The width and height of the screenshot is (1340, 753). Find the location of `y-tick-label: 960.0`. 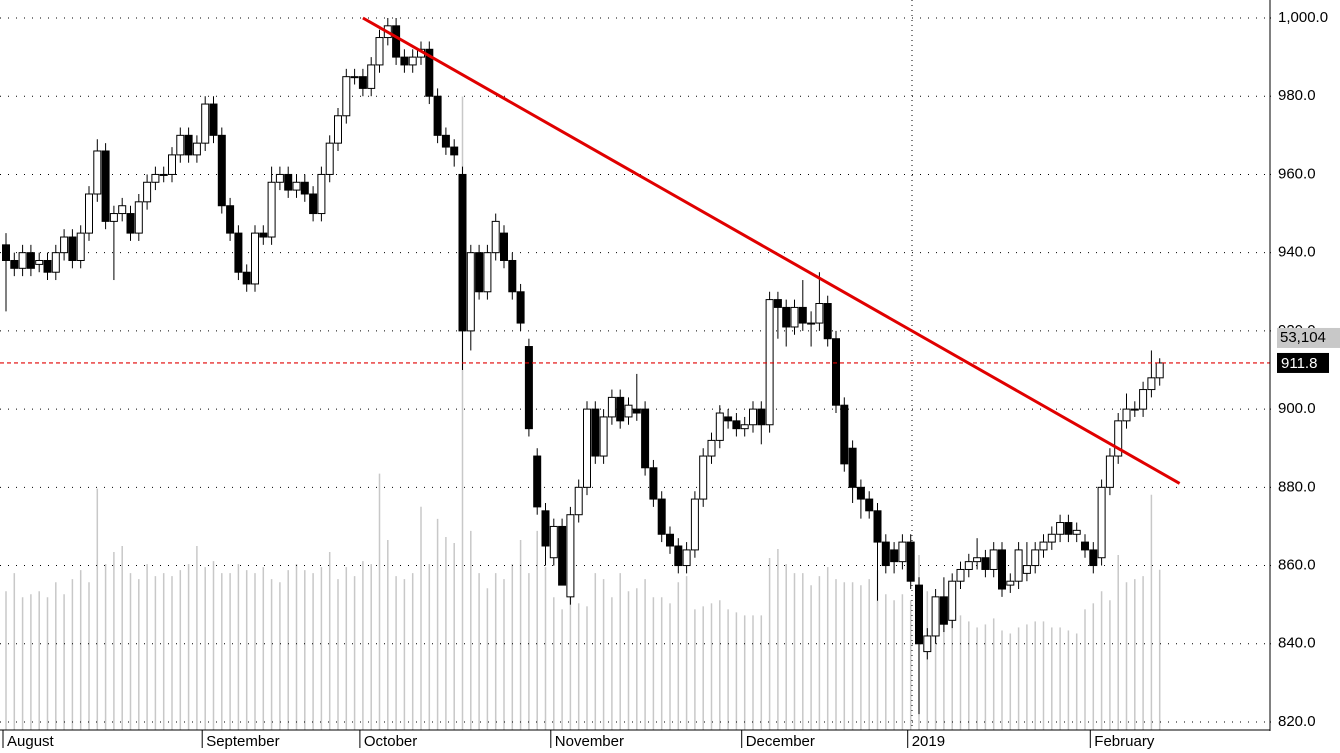

y-tick-label: 960.0 is located at coordinates (1297, 173).